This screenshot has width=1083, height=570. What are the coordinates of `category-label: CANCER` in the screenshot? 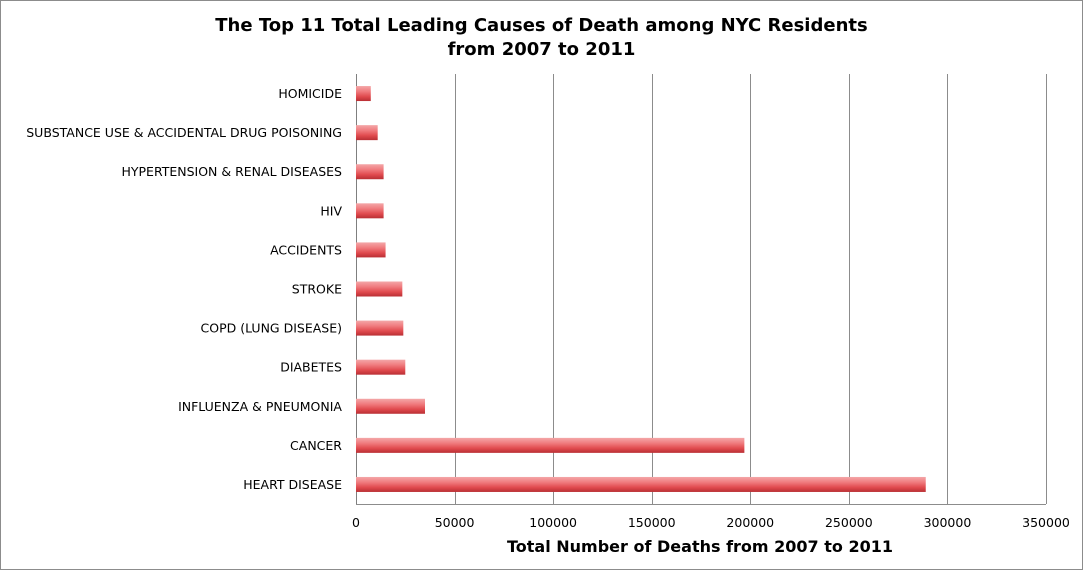 It's located at (316, 445).